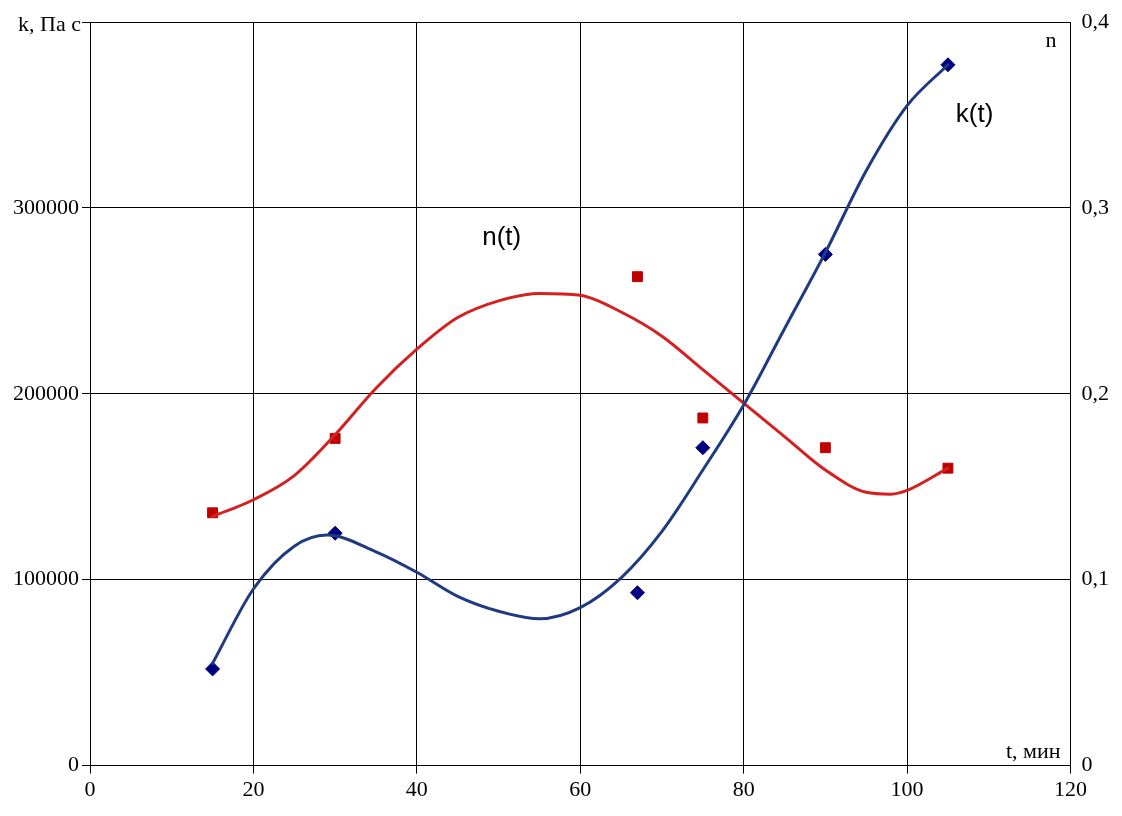 The height and width of the screenshot is (816, 1122). Describe the element at coordinates (46, 392) in the screenshot. I see `y-tick-label: 200000` at that location.